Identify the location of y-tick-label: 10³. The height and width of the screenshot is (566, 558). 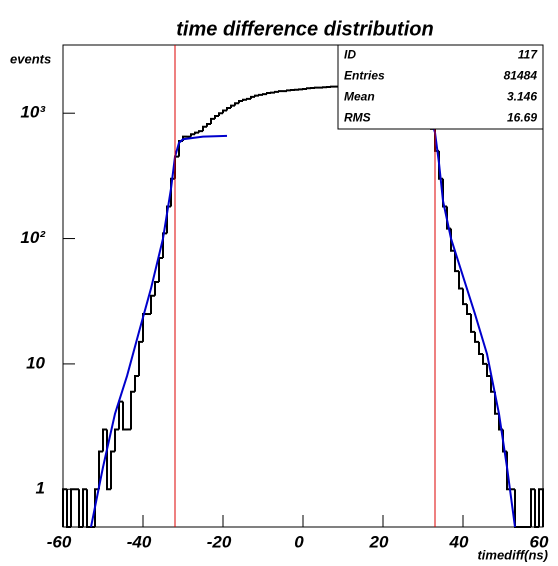
(33, 112).